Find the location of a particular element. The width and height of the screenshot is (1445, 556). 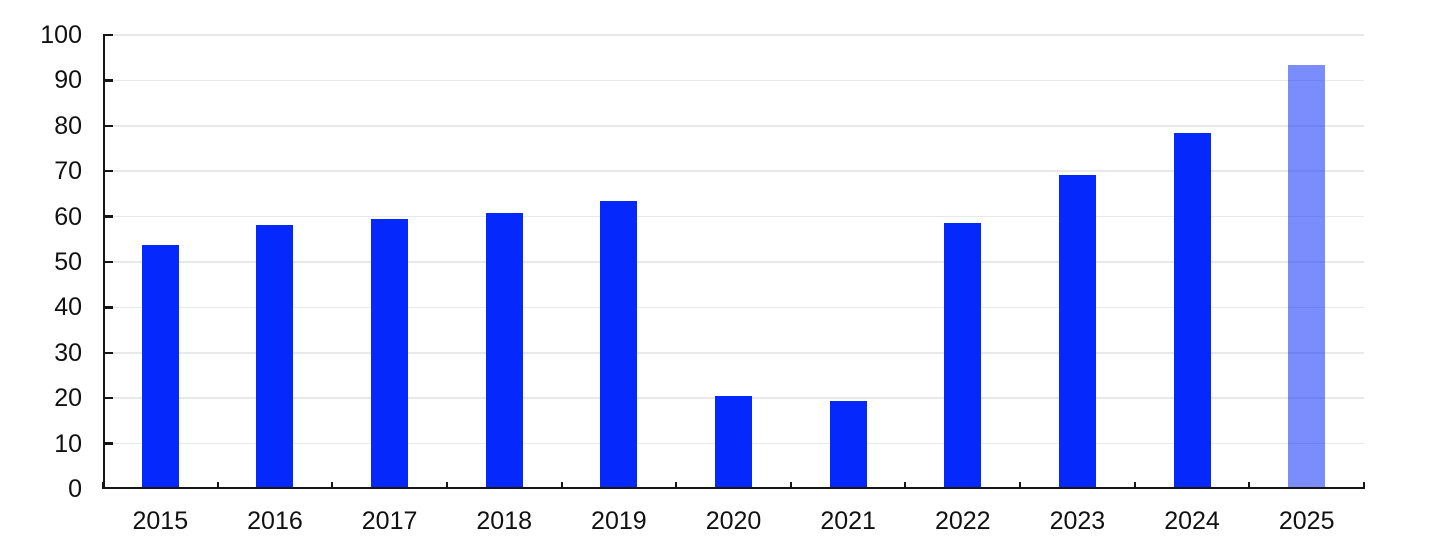

bar-2017 is located at coordinates (390, 354).